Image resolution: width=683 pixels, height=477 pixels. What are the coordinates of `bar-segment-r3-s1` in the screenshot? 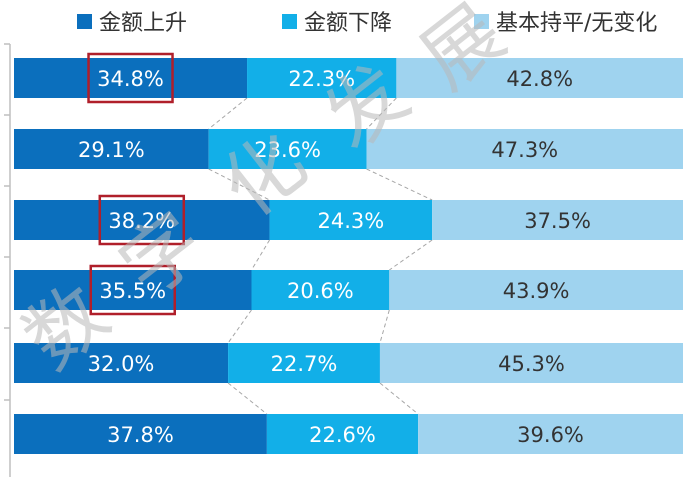 It's located at (320, 290).